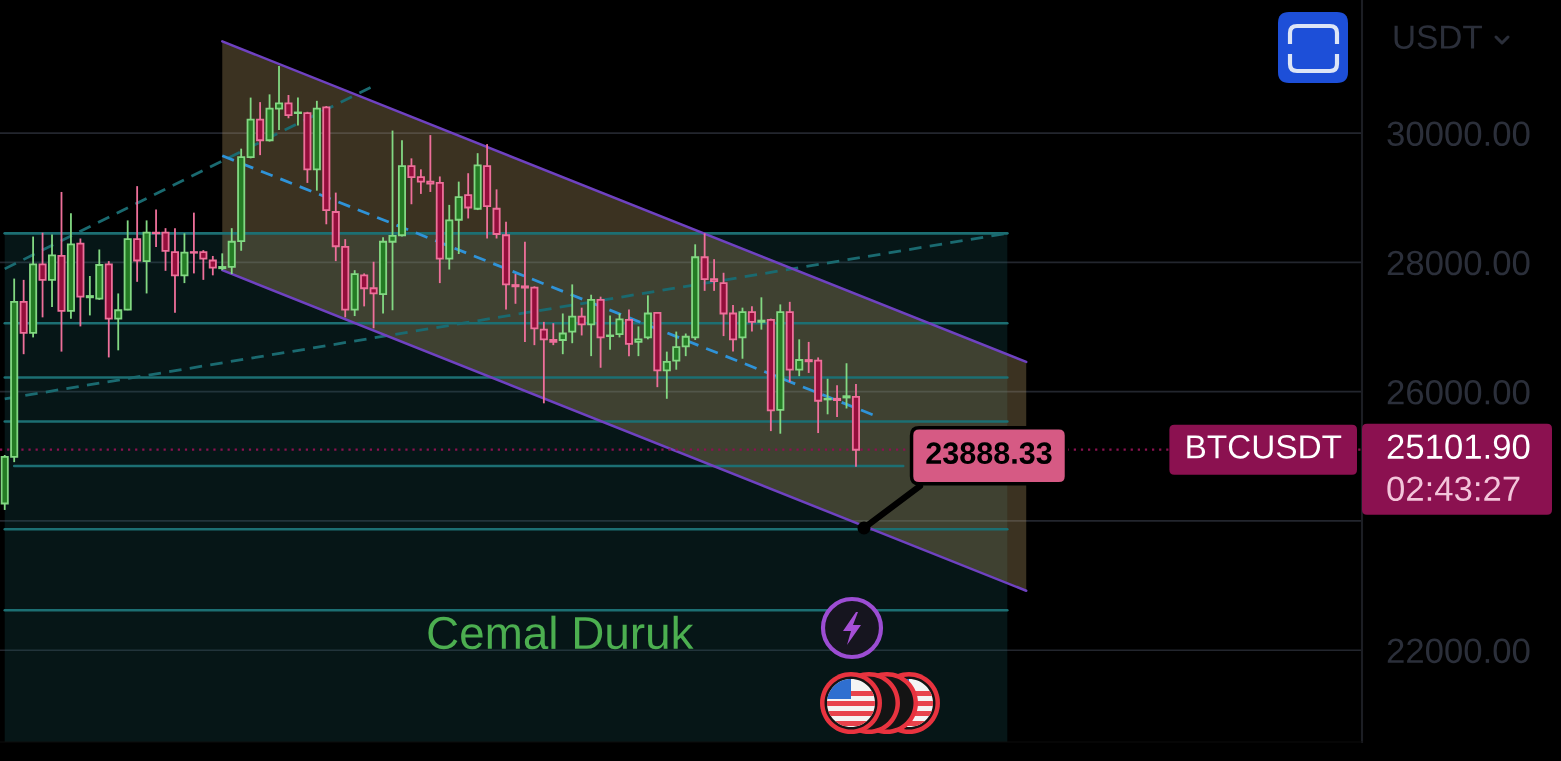 This screenshot has height=761, width=1561. Describe the element at coordinates (1458, 263) in the screenshot. I see `y-tick-label: 28000.00` at that location.